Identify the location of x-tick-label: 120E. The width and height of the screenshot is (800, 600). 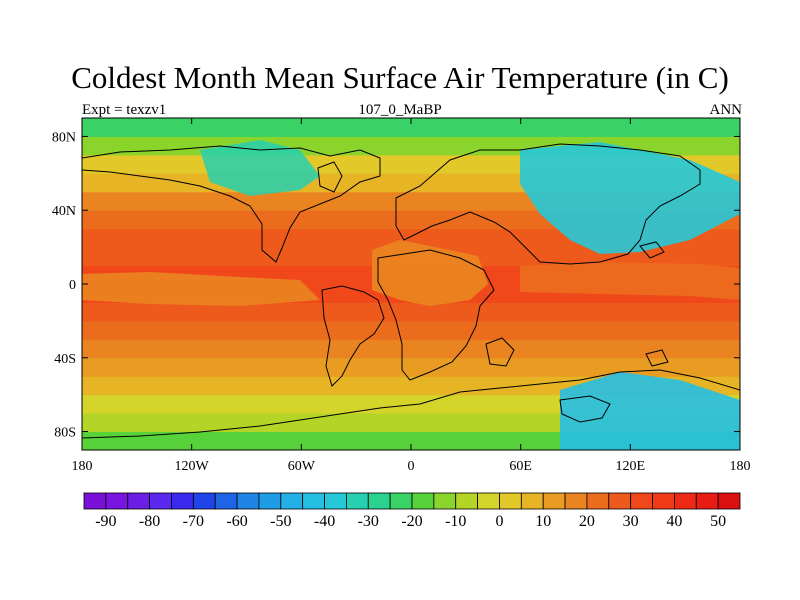
(631, 466).